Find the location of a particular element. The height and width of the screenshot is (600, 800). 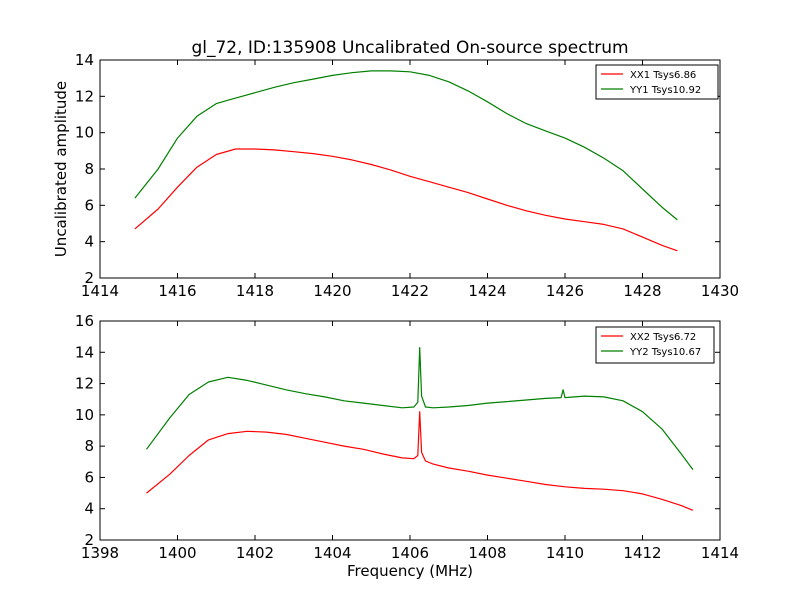

top-y-tick-label: 4 is located at coordinates (89, 242).